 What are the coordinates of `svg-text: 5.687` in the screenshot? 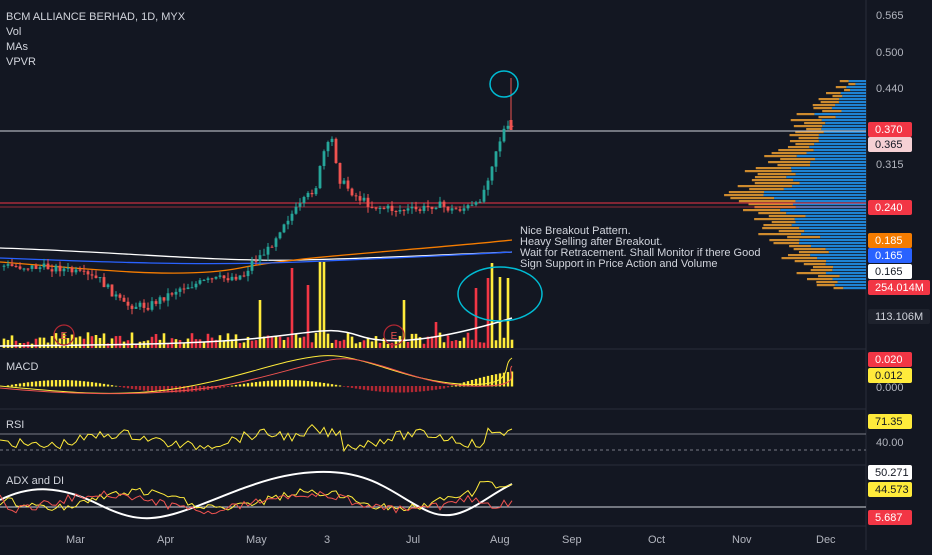 It's located at (889, 518).